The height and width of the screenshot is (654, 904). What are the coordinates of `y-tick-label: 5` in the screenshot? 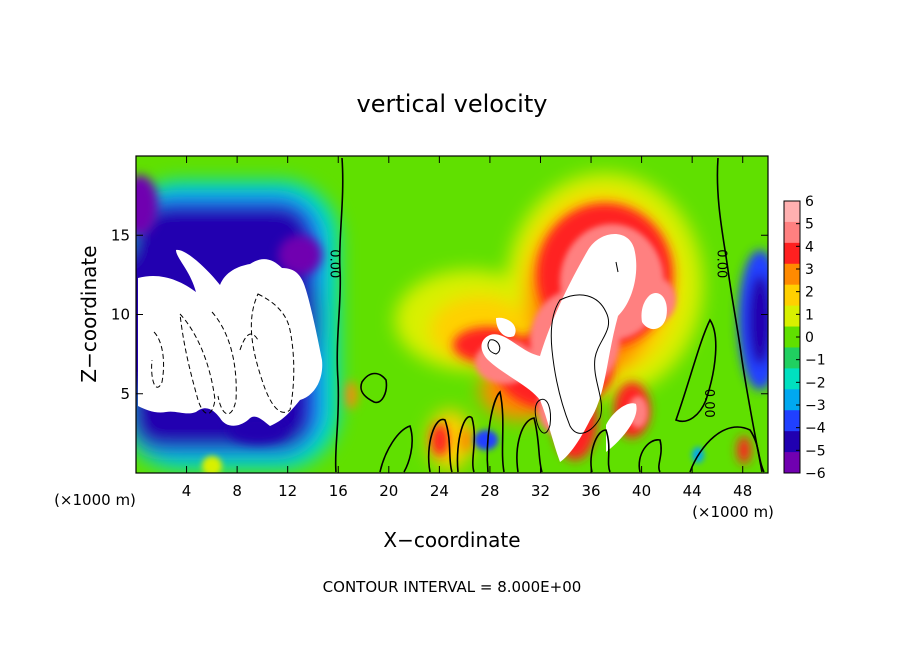 It's located at (125, 394).